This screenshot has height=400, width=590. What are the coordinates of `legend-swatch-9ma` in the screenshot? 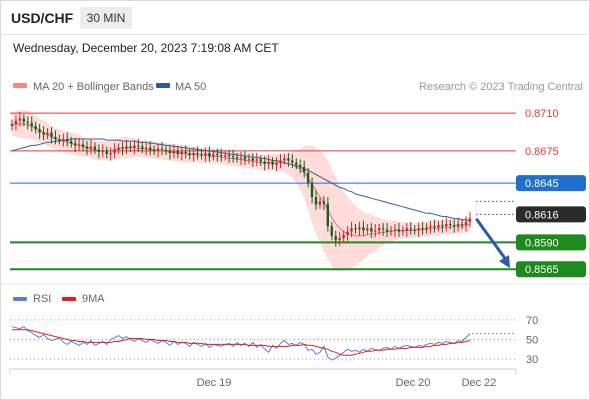 It's located at (69, 299).